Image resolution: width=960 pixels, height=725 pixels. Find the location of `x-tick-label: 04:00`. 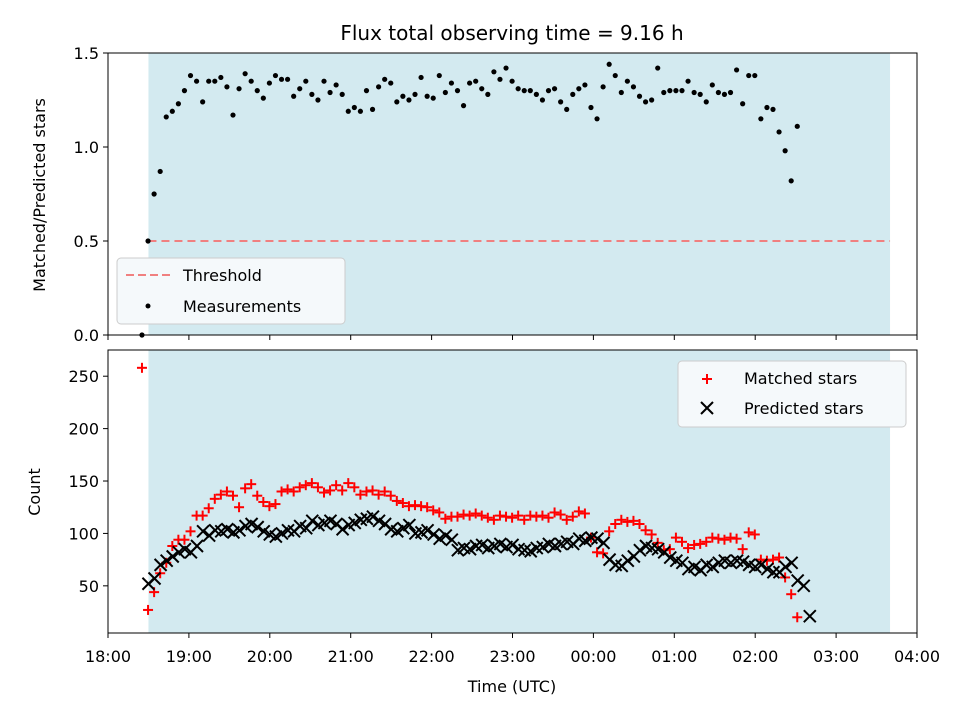

x-tick-label: 04:00 is located at coordinates (917, 656).